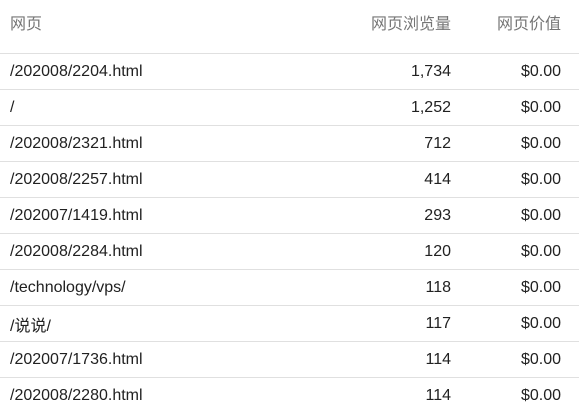  What do you see at coordinates (76, 71) in the screenshot?
I see `page-link: /202008/2204.html` at bounding box center [76, 71].